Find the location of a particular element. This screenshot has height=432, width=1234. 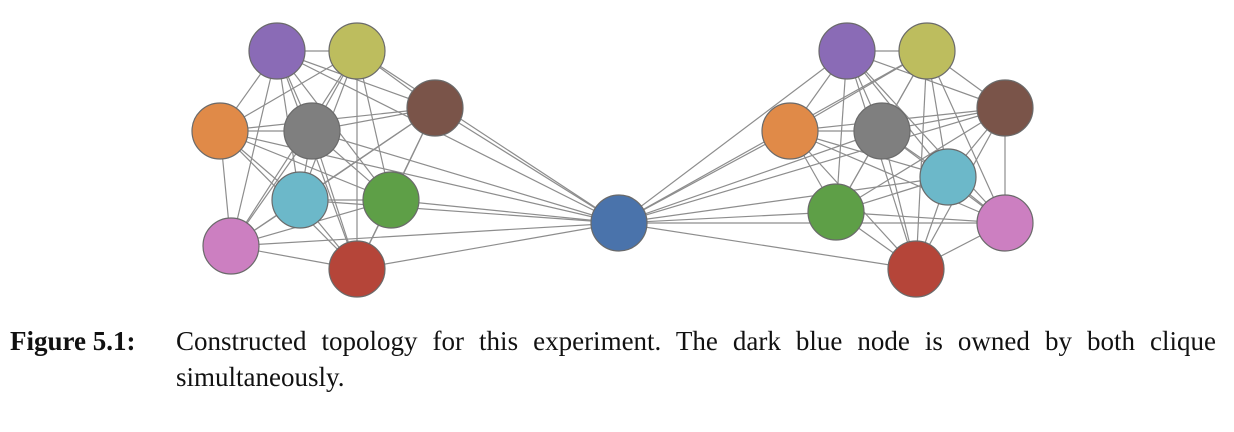

edge-L-brown-center-blue is located at coordinates (527, 165).